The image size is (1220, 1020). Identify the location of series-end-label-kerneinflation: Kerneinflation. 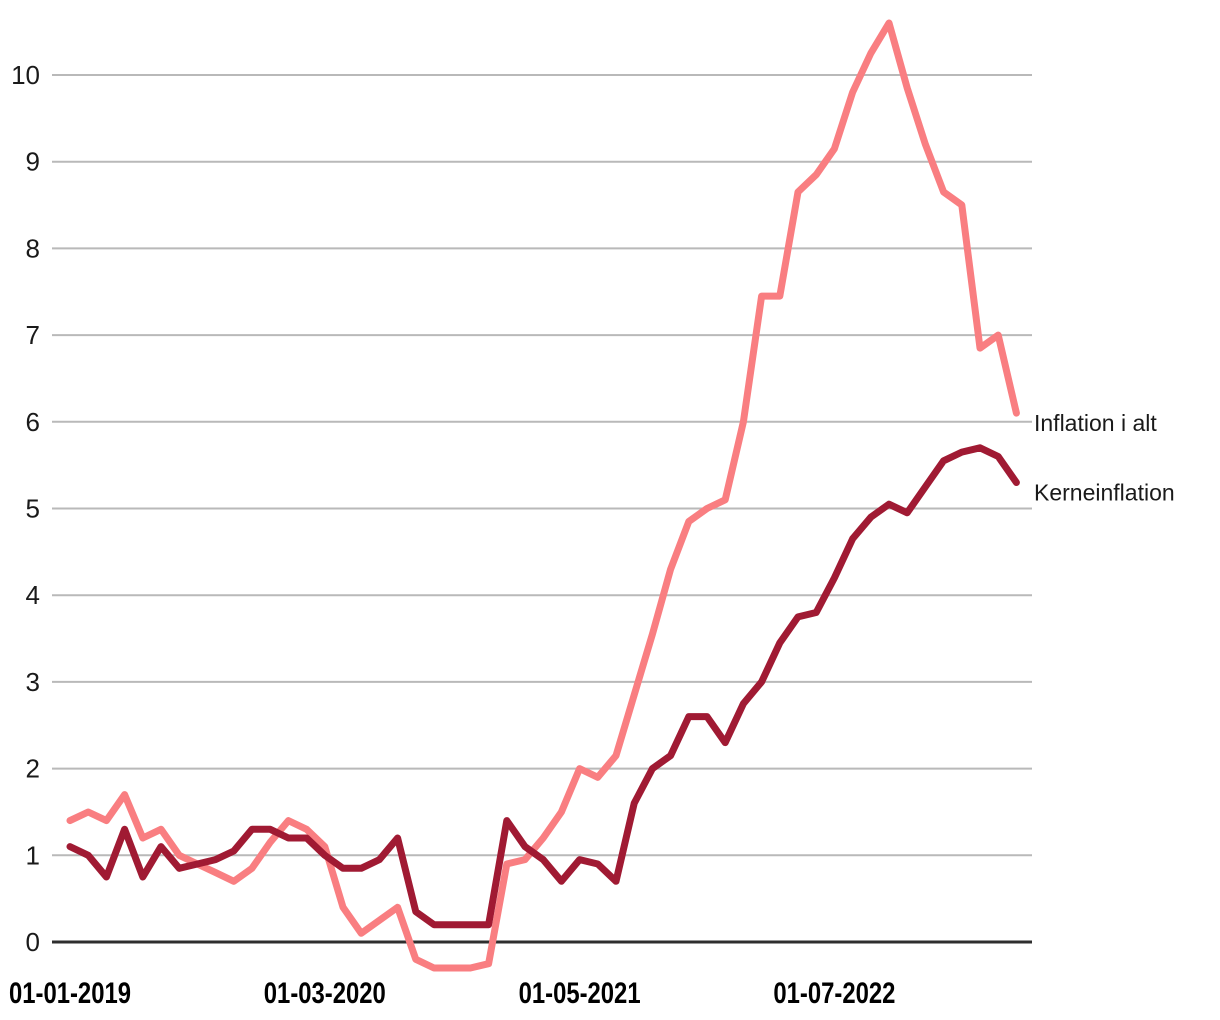
(1104, 492).